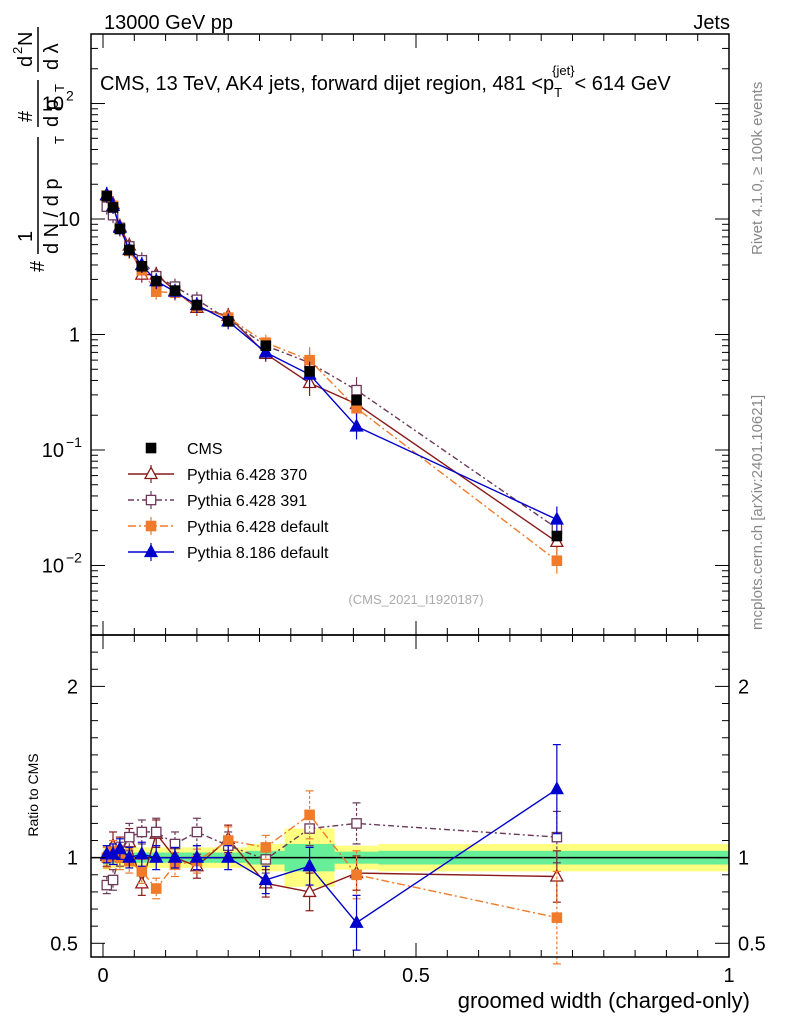 The width and height of the screenshot is (786, 1024). I want to click on y-tick-label-exp: −1, so click(74, 442).